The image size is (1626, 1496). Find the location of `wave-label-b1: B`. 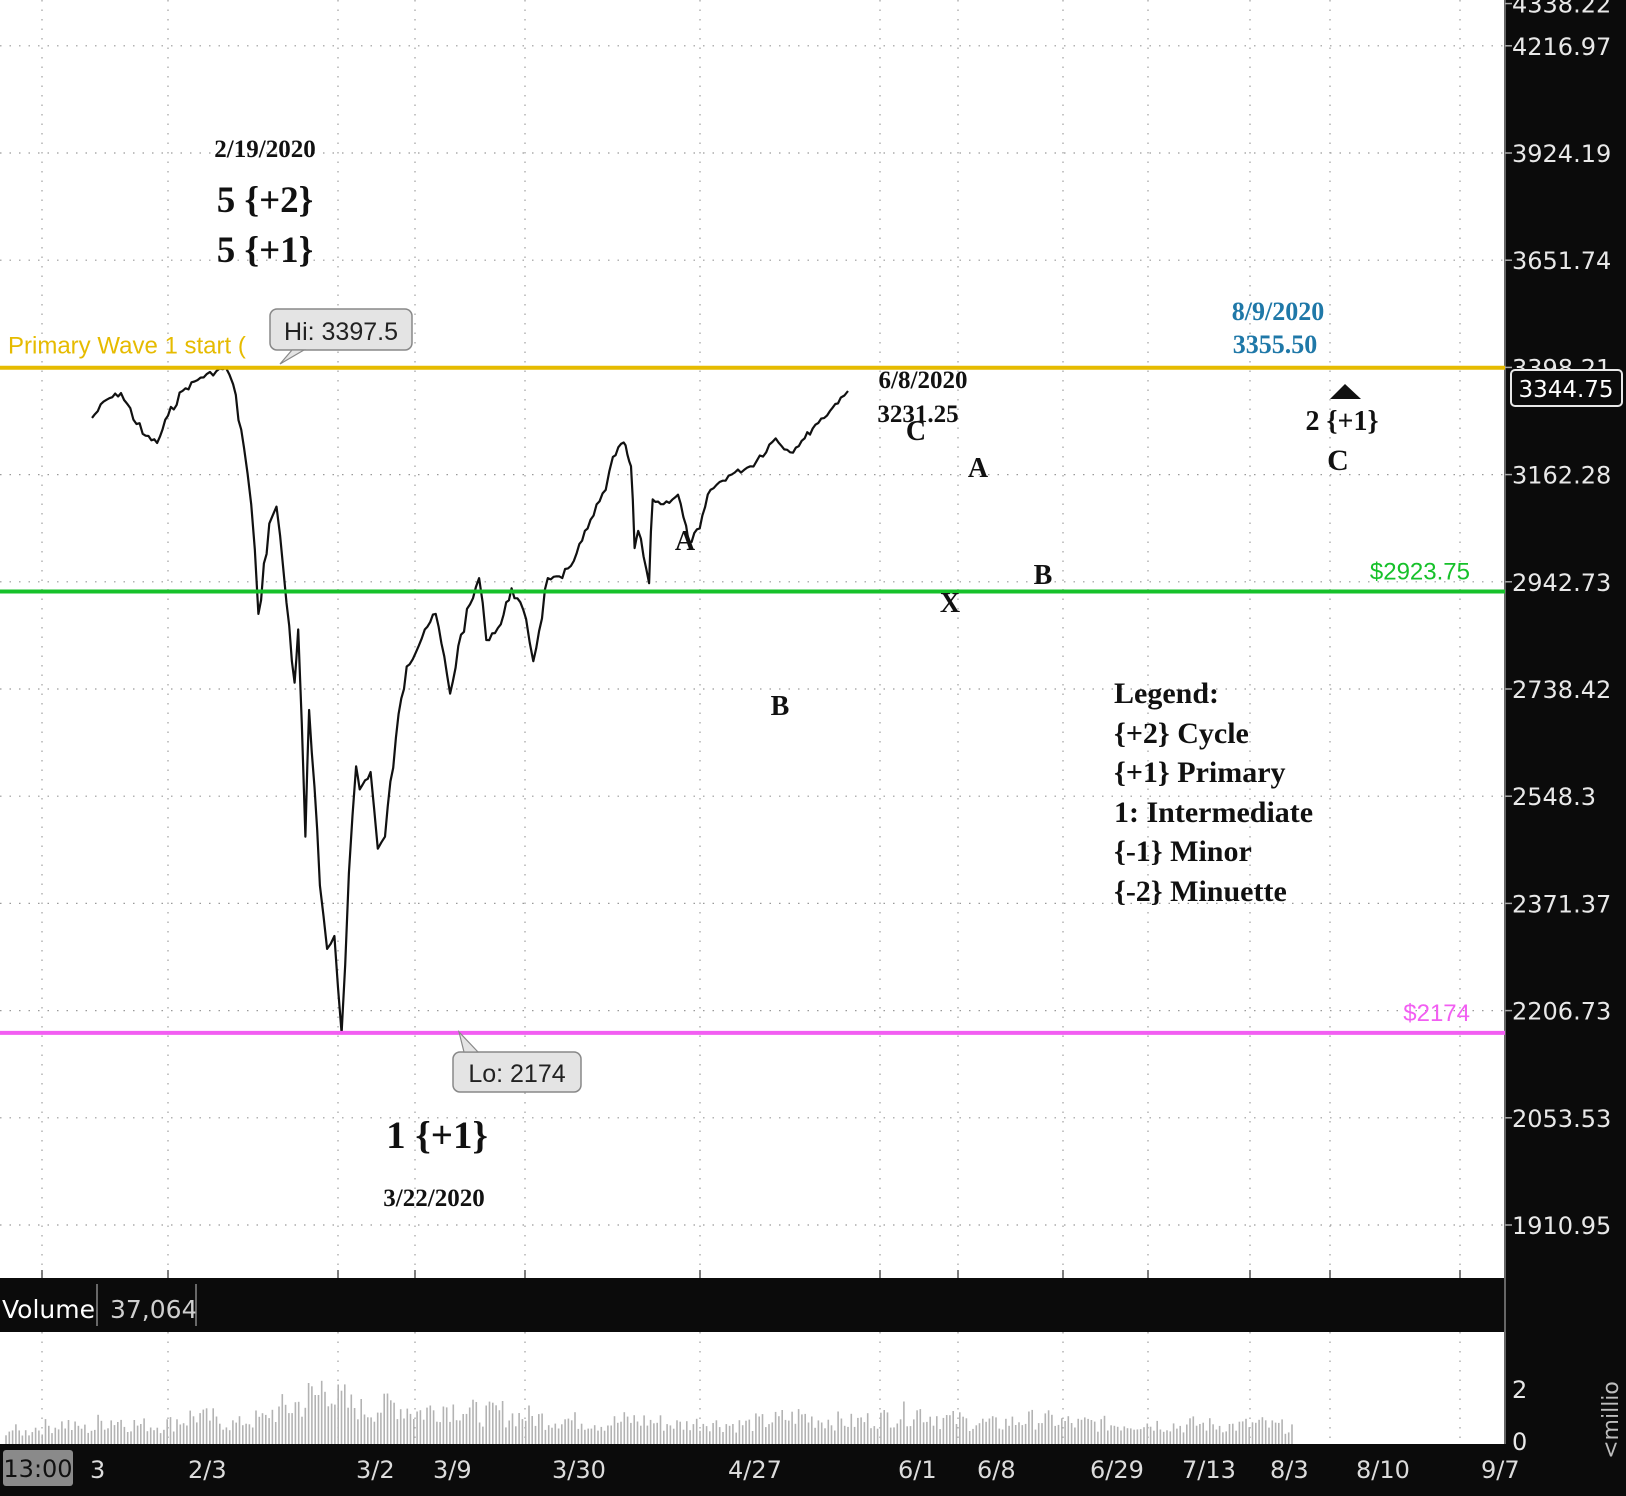

wave-label-b1: B is located at coordinates (780, 706).